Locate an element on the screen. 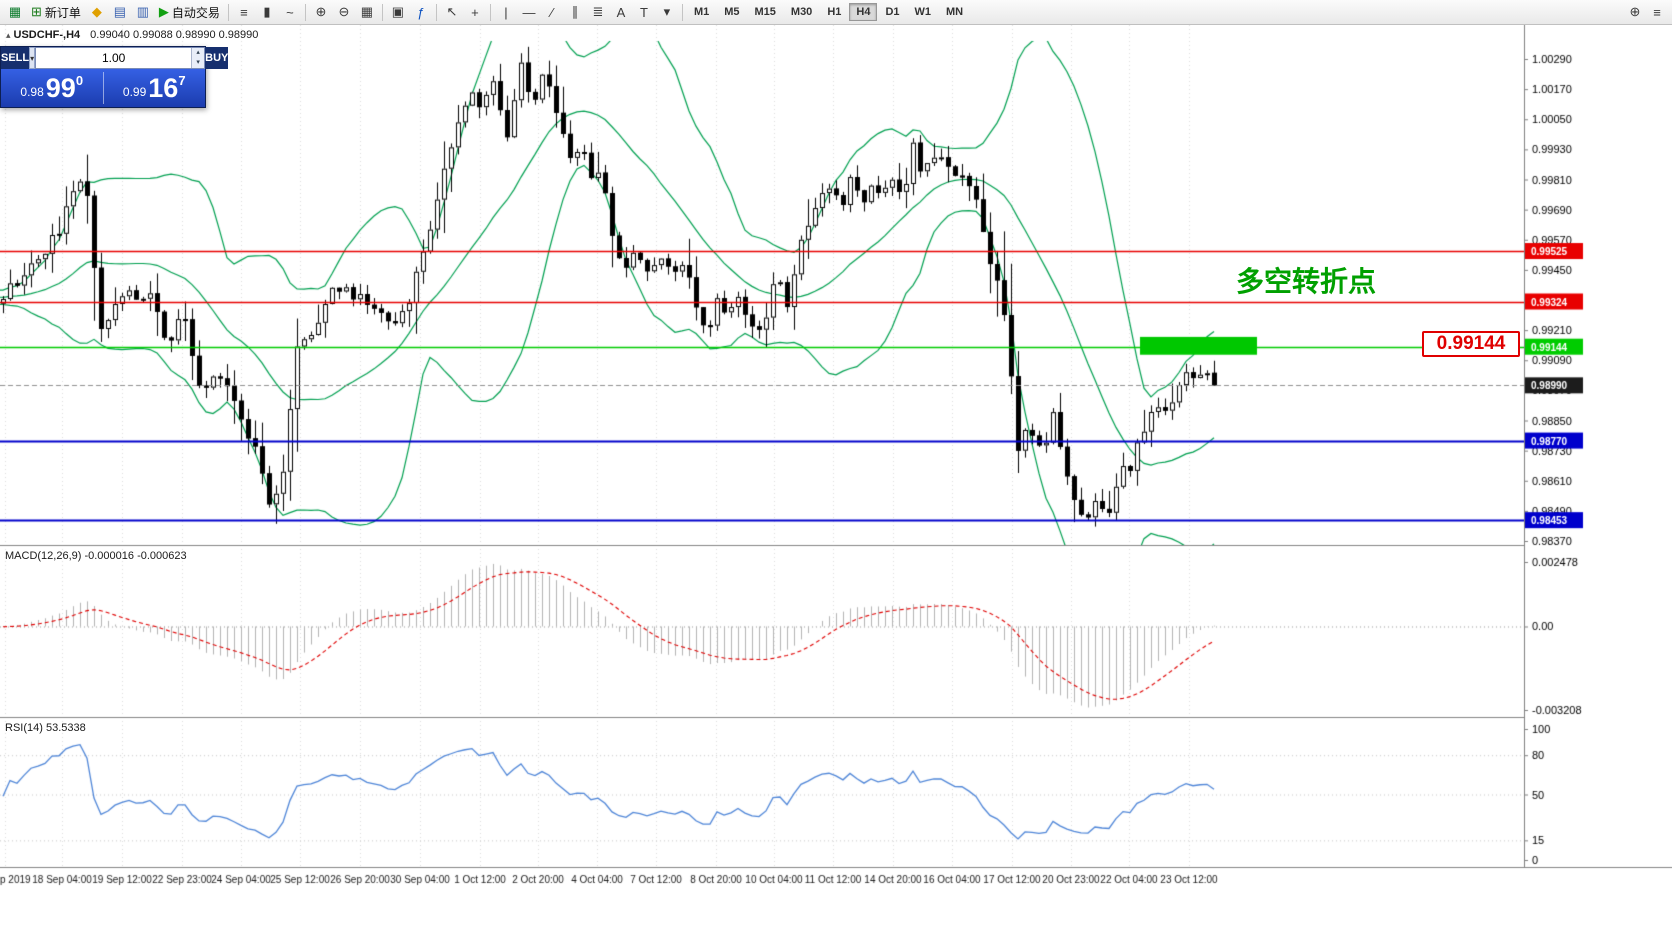 The width and height of the screenshot is (1672, 951). indicators-icon: ƒ is located at coordinates (421, 12).